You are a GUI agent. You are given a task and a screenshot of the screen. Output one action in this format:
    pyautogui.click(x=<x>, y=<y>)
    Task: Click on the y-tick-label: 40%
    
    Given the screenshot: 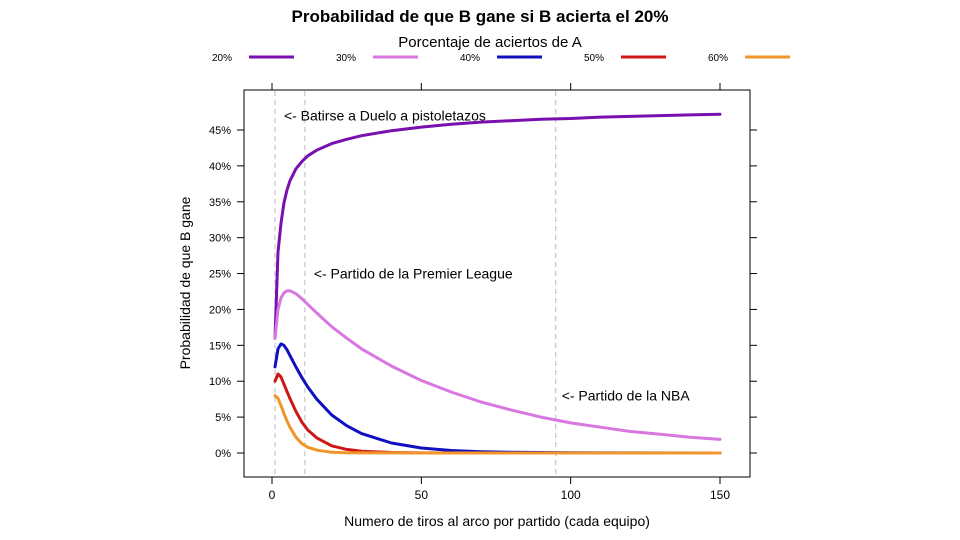 What is the action you would take?
    pyautogui.click(x=220, y=167)
    